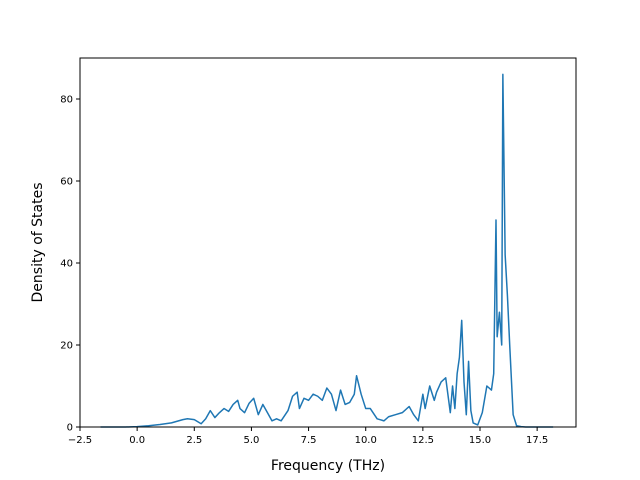  I want to click on x-axis-ticks: −2.5 0.0 2.5 5.0 7.5 10.0 12.5 15.0 17.5, so click(308, 436).